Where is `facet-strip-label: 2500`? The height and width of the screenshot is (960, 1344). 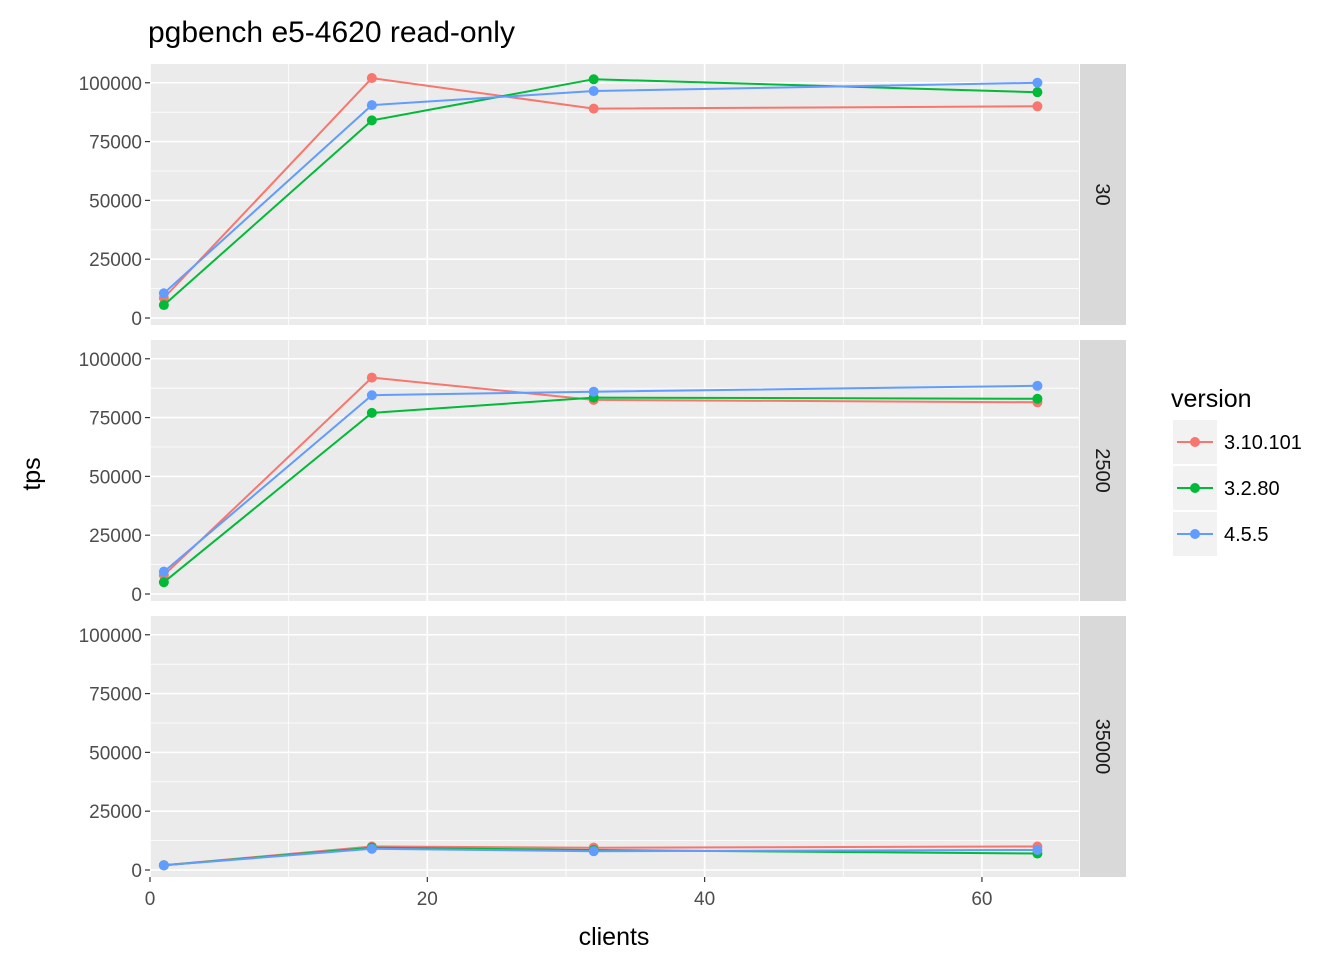 facet-strip-label: 2500 is located at coordinates (1102, 470).